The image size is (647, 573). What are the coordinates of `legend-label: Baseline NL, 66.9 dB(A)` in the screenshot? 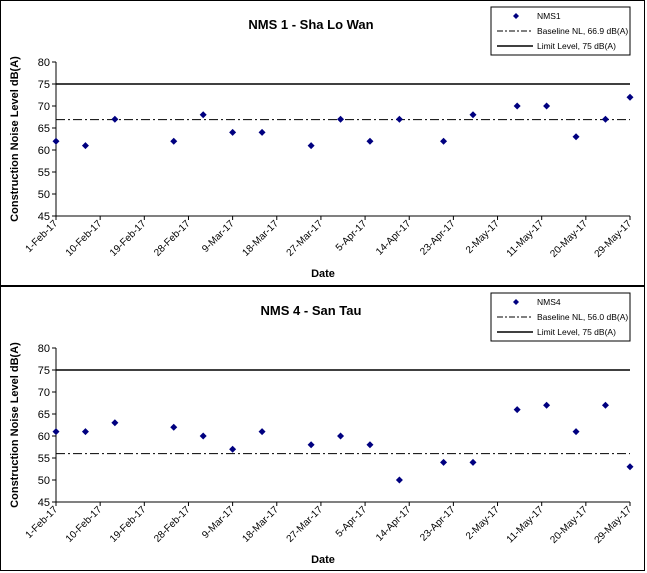 It's located at (582, 31).